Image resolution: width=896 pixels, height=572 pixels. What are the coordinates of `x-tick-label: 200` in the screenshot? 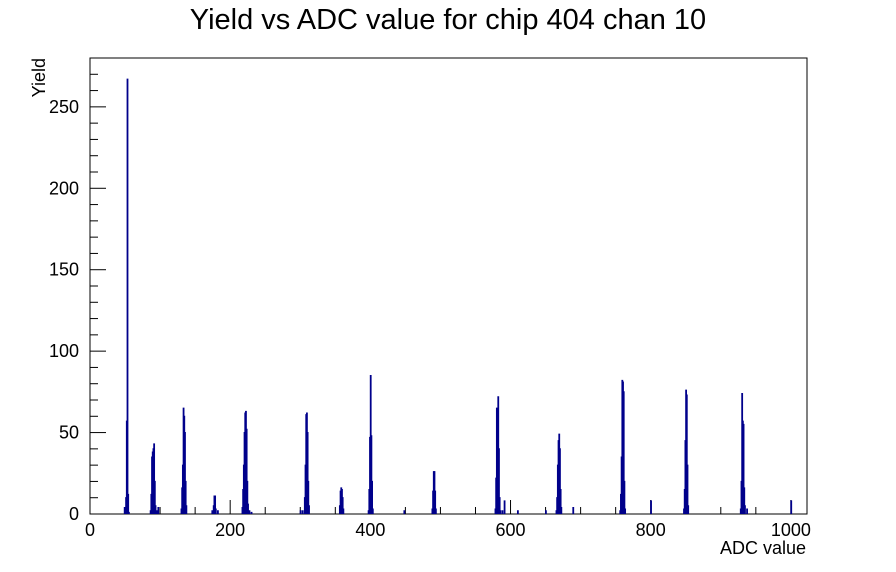 It's located at (230, 530).